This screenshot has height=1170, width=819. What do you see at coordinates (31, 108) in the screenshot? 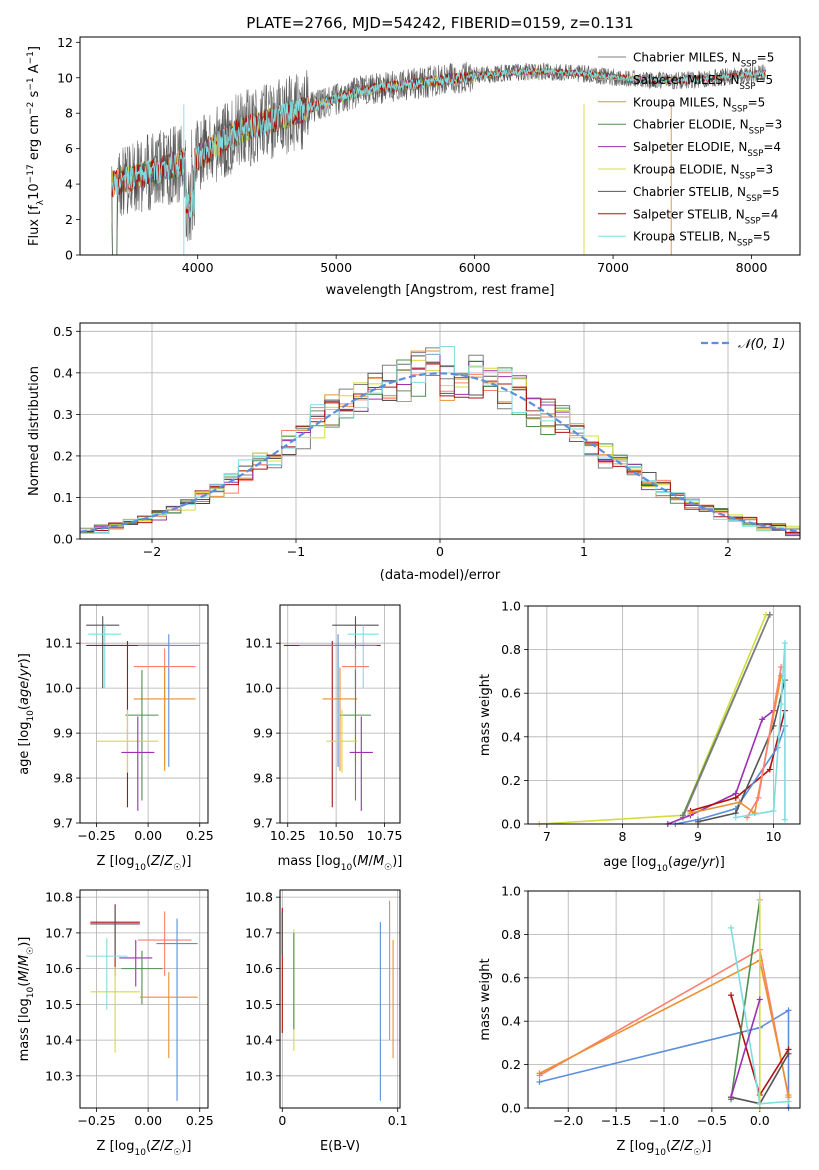
I see `label-part: −2` at bounding box center [31, 108].